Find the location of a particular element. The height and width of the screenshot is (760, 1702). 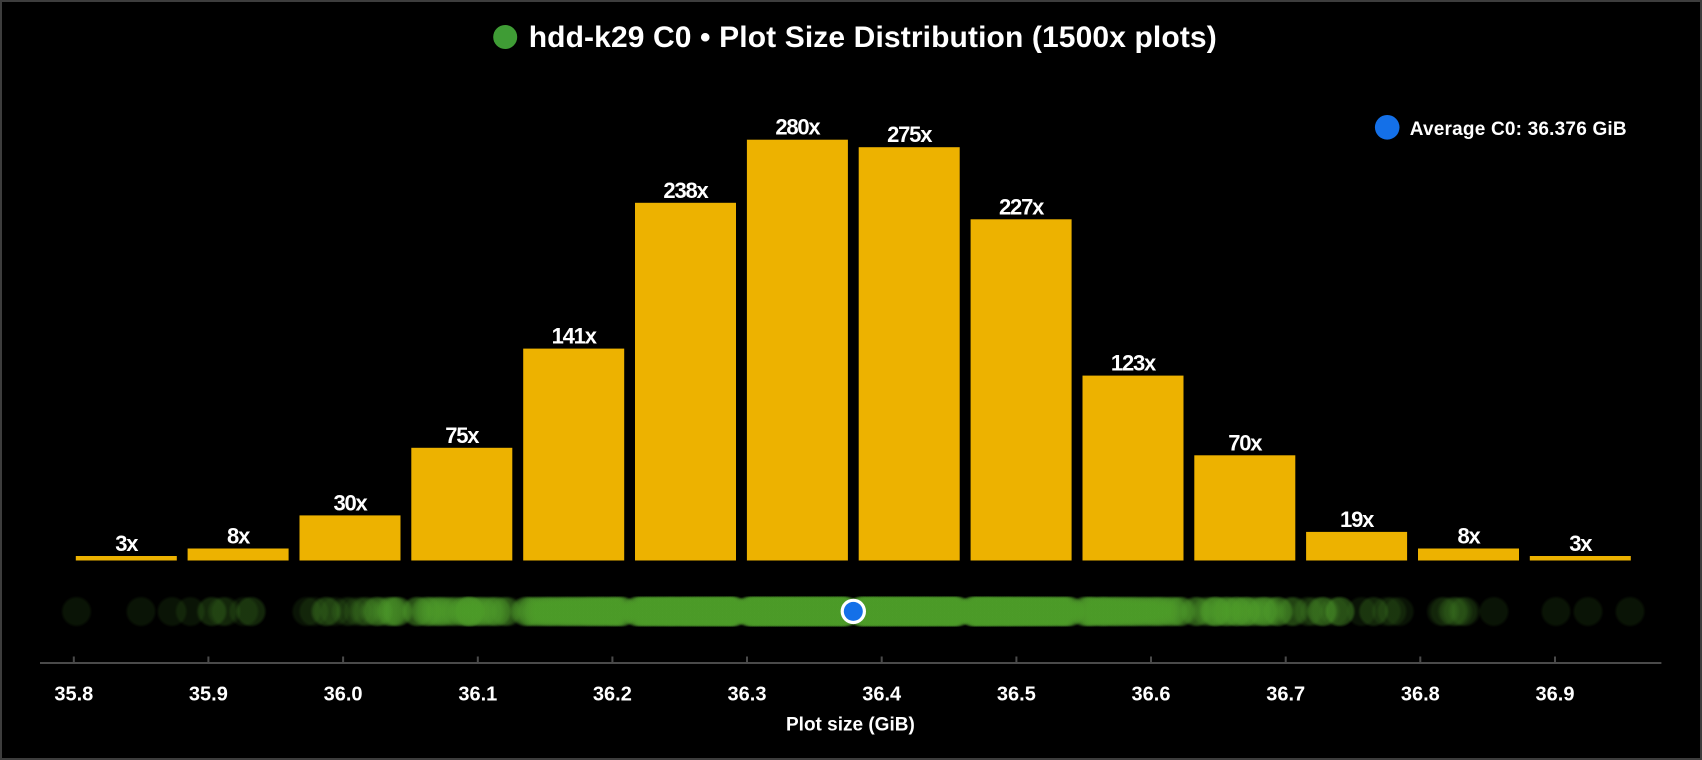

svg-text: 36.6 is located at coordinates (1151, 695).